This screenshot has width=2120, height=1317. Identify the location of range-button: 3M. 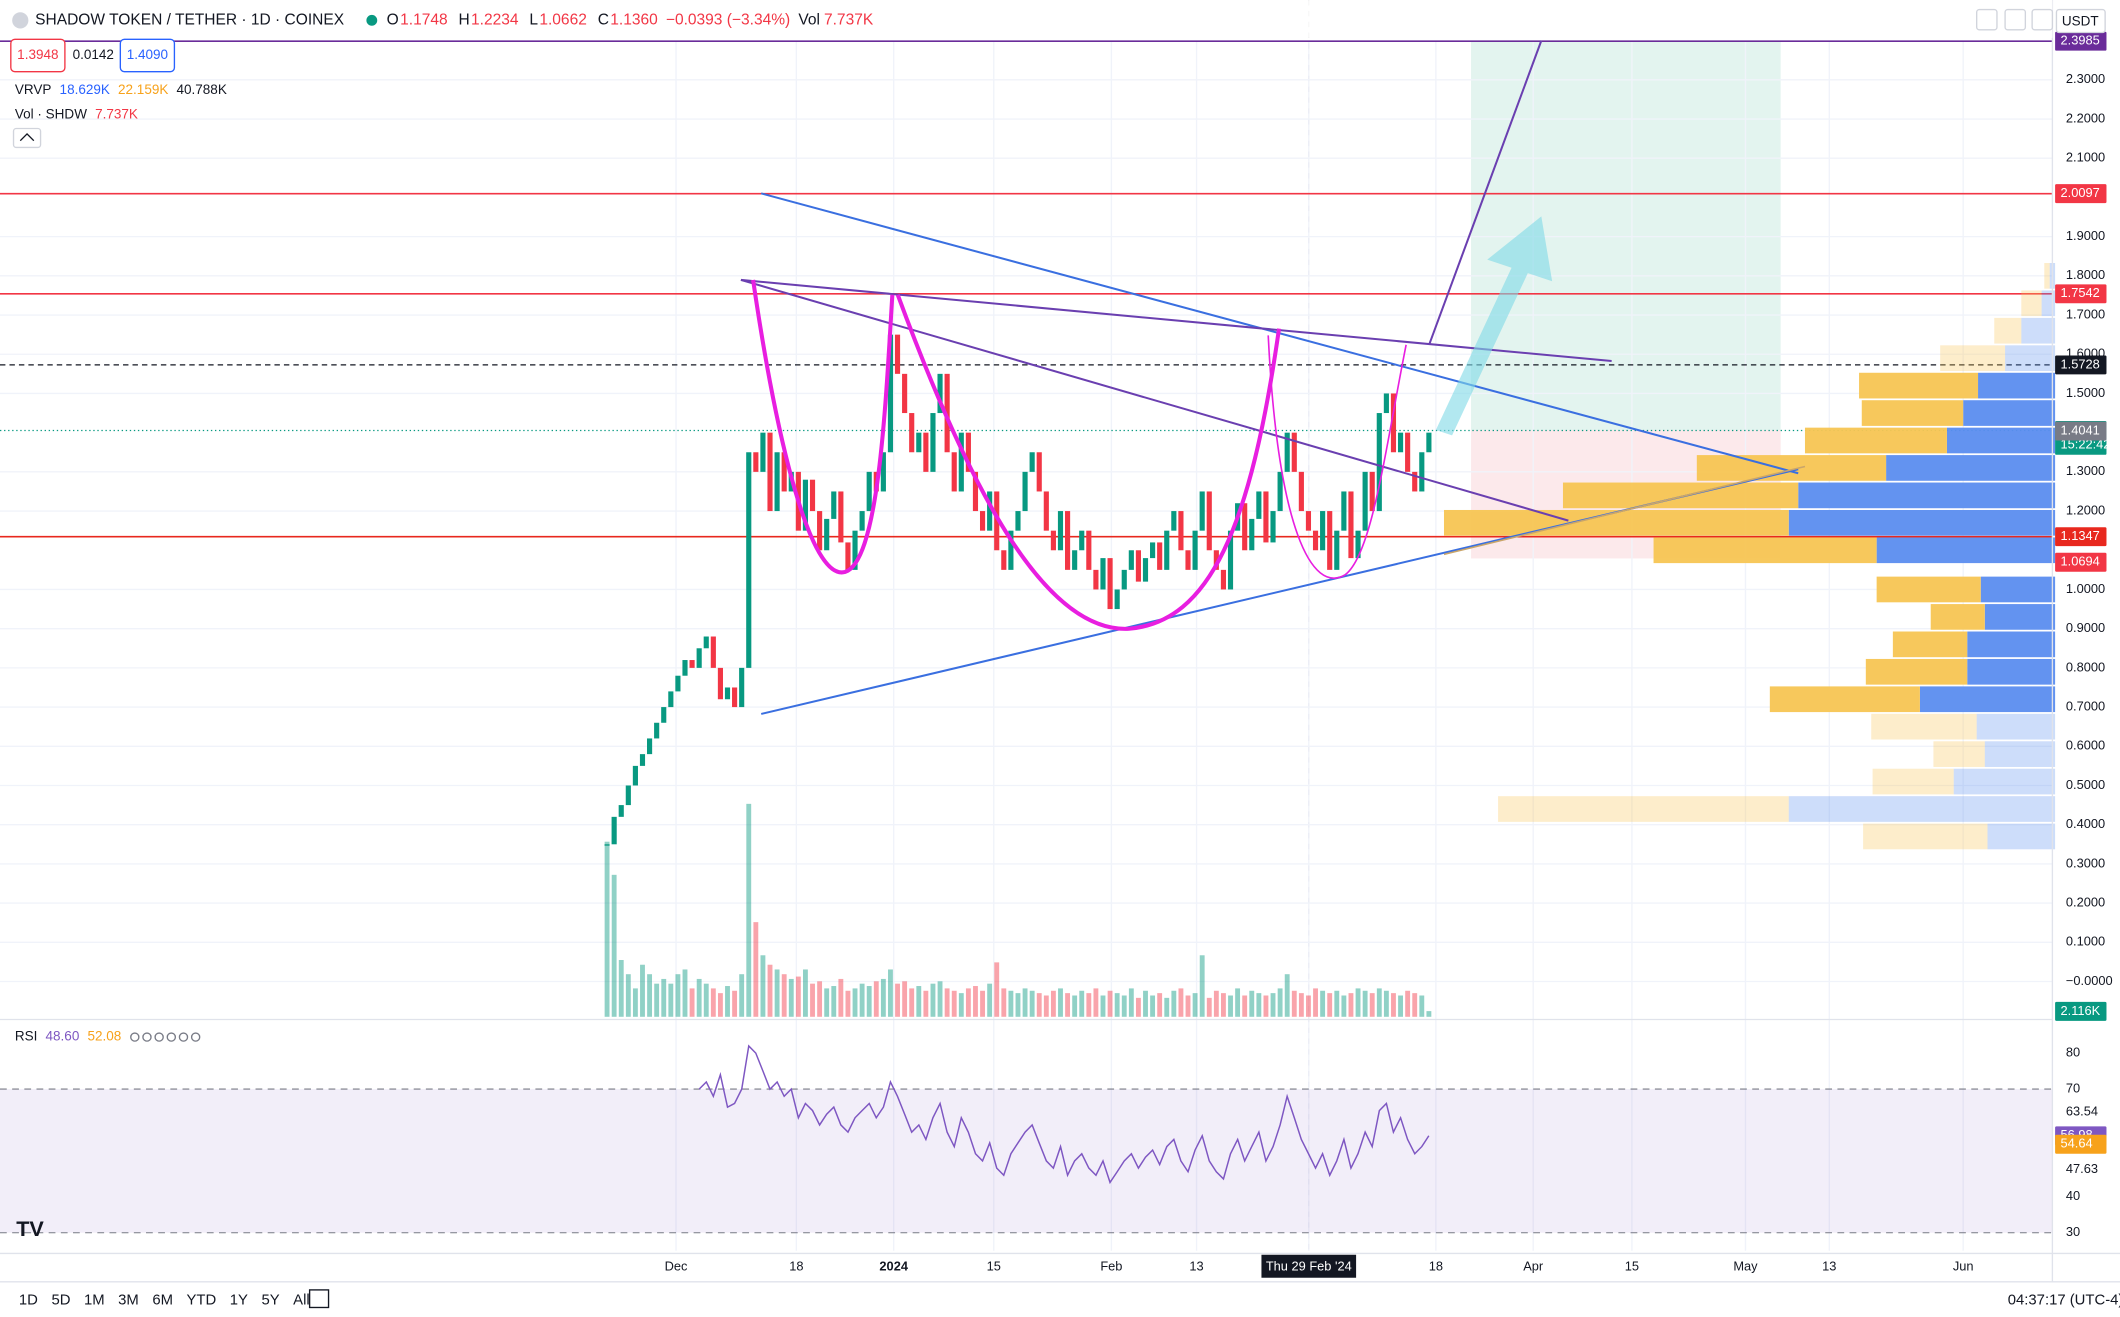
(128, 1301).